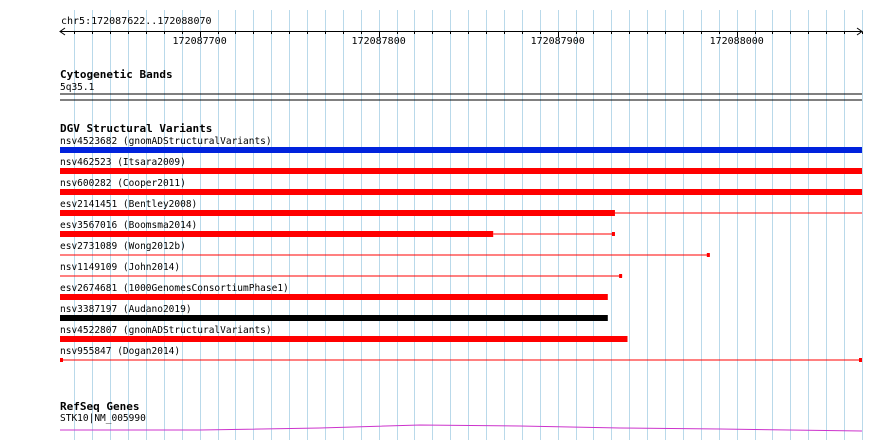  What do you see at coordinates (334, 291) in the screenshot?
I see `variant-row: esv2674681 (1000GenomesConsortiumPhase1)` at bounding box center [334, 291].